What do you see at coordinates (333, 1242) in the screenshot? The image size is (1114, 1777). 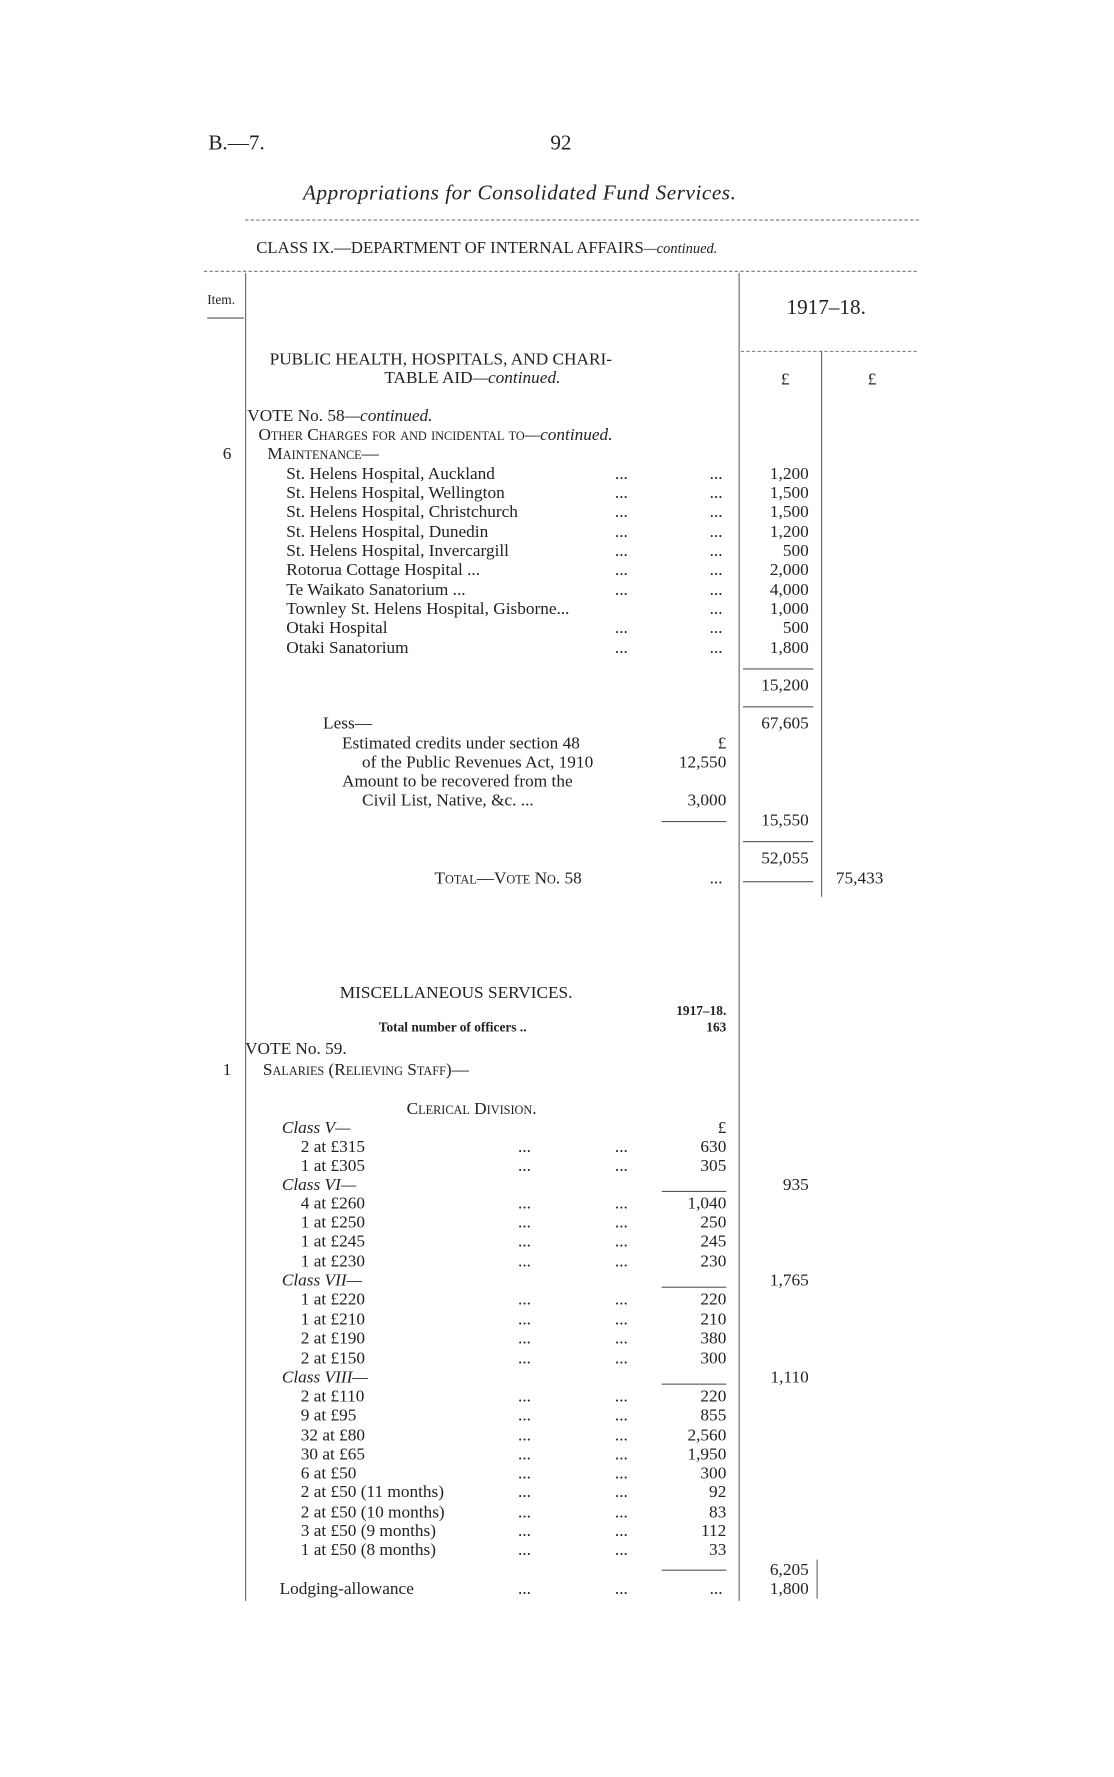 I see `row-label: 1 at £245` at bounding box center [333, 1242].